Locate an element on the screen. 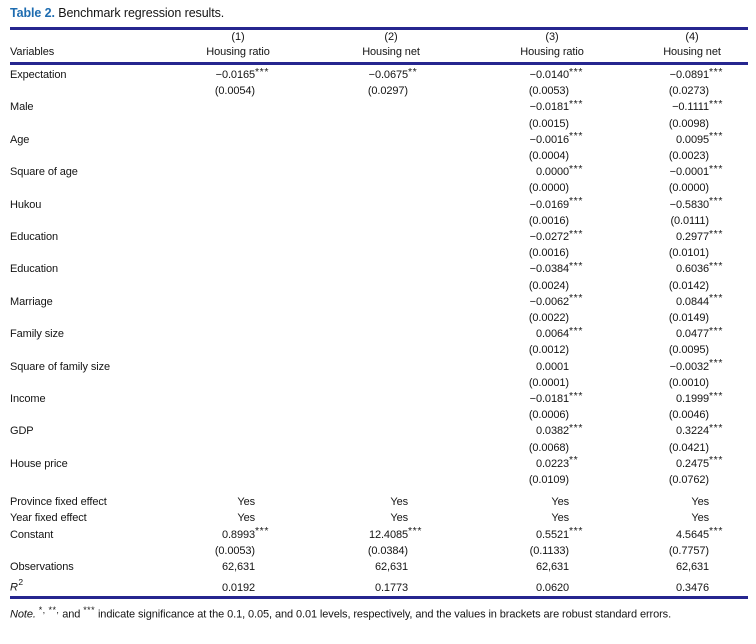 The width and height of the screenshot is (756, 644). value-cell: −0.0272 *** is located at coordinates (514, 236).